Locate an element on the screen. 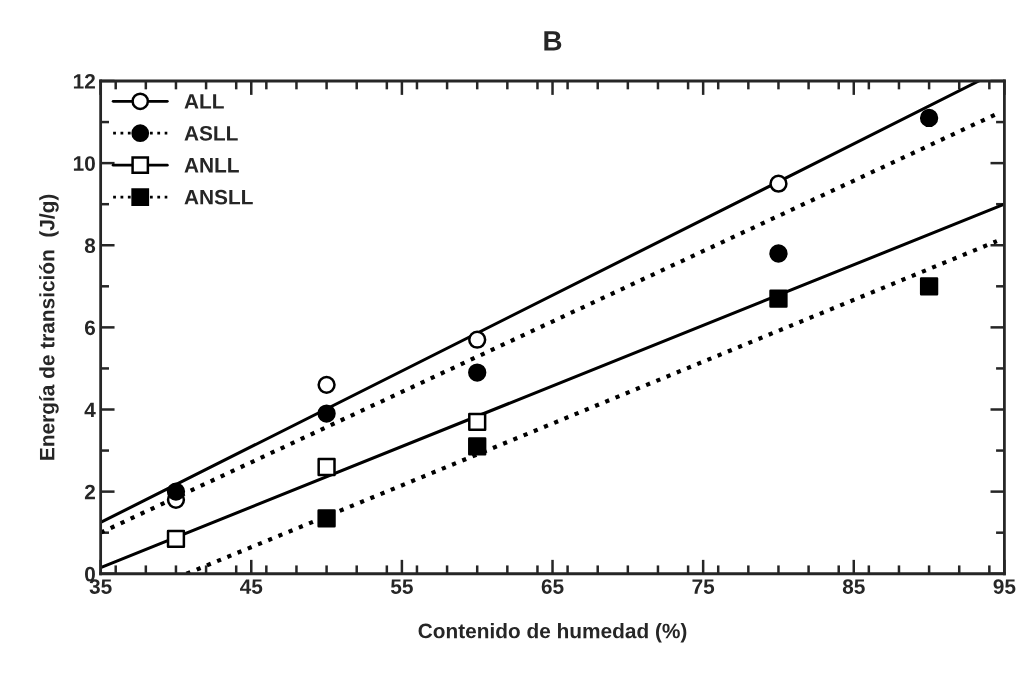  y-axis-title: Energía de transición (J/g) is located at coordinates (49, 327).